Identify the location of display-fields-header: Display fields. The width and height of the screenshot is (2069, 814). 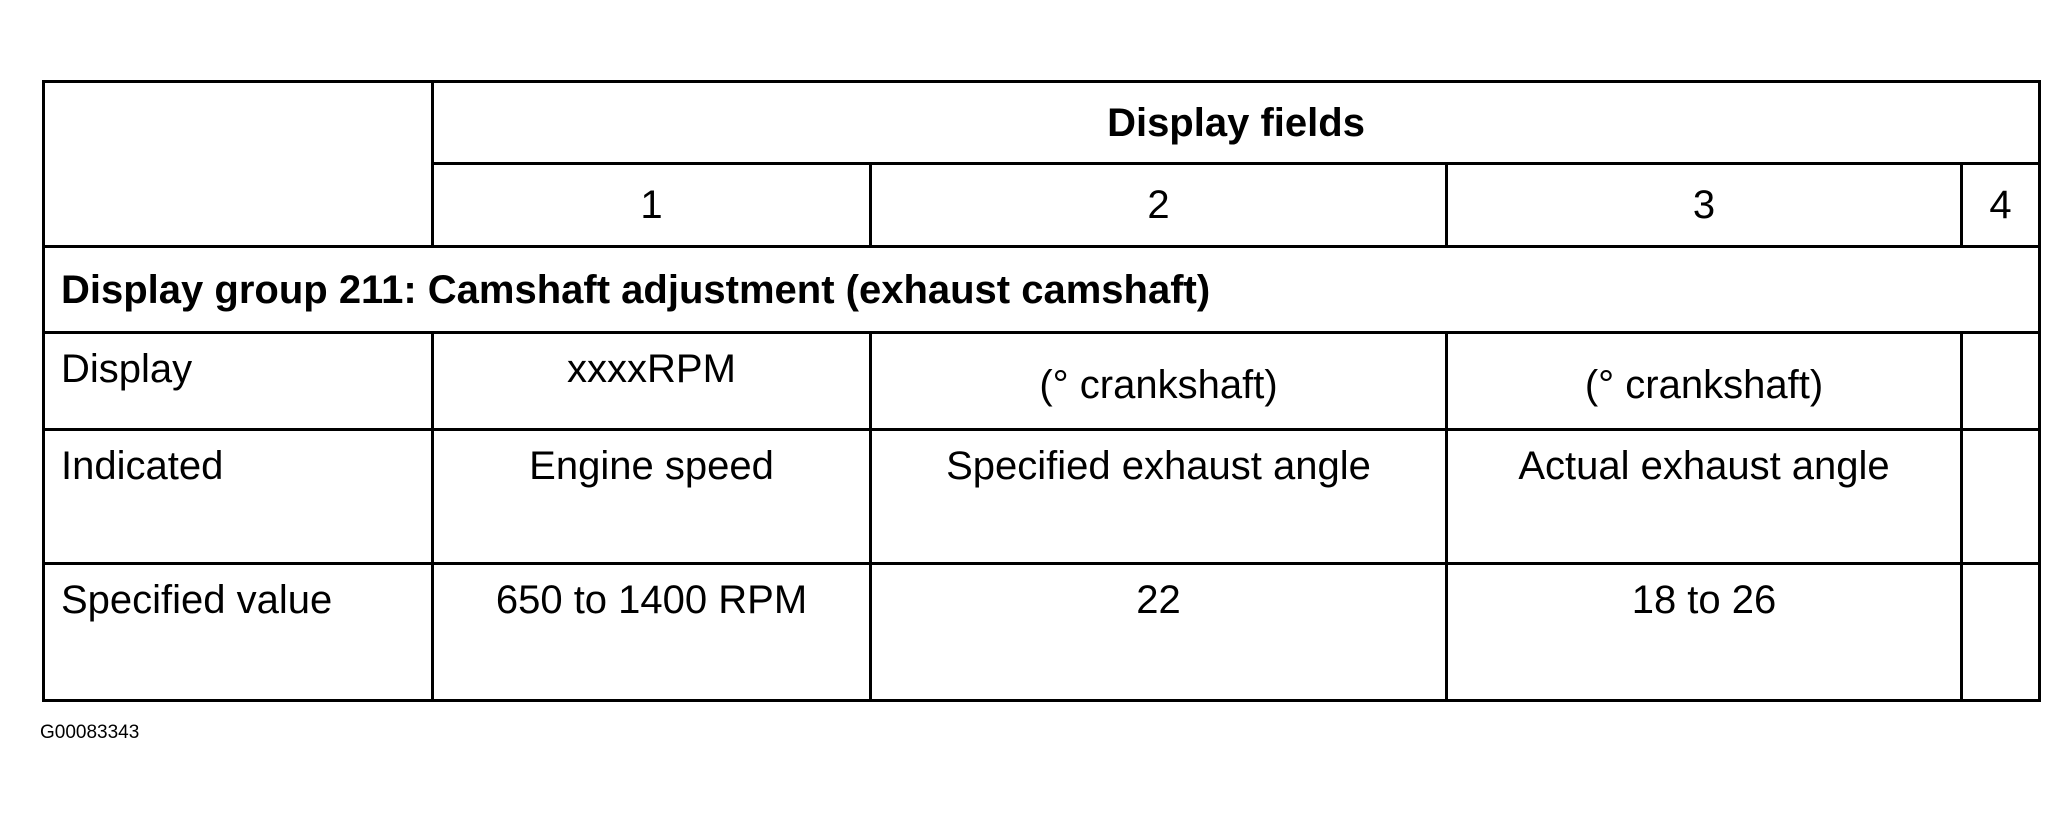
(1236, 122).